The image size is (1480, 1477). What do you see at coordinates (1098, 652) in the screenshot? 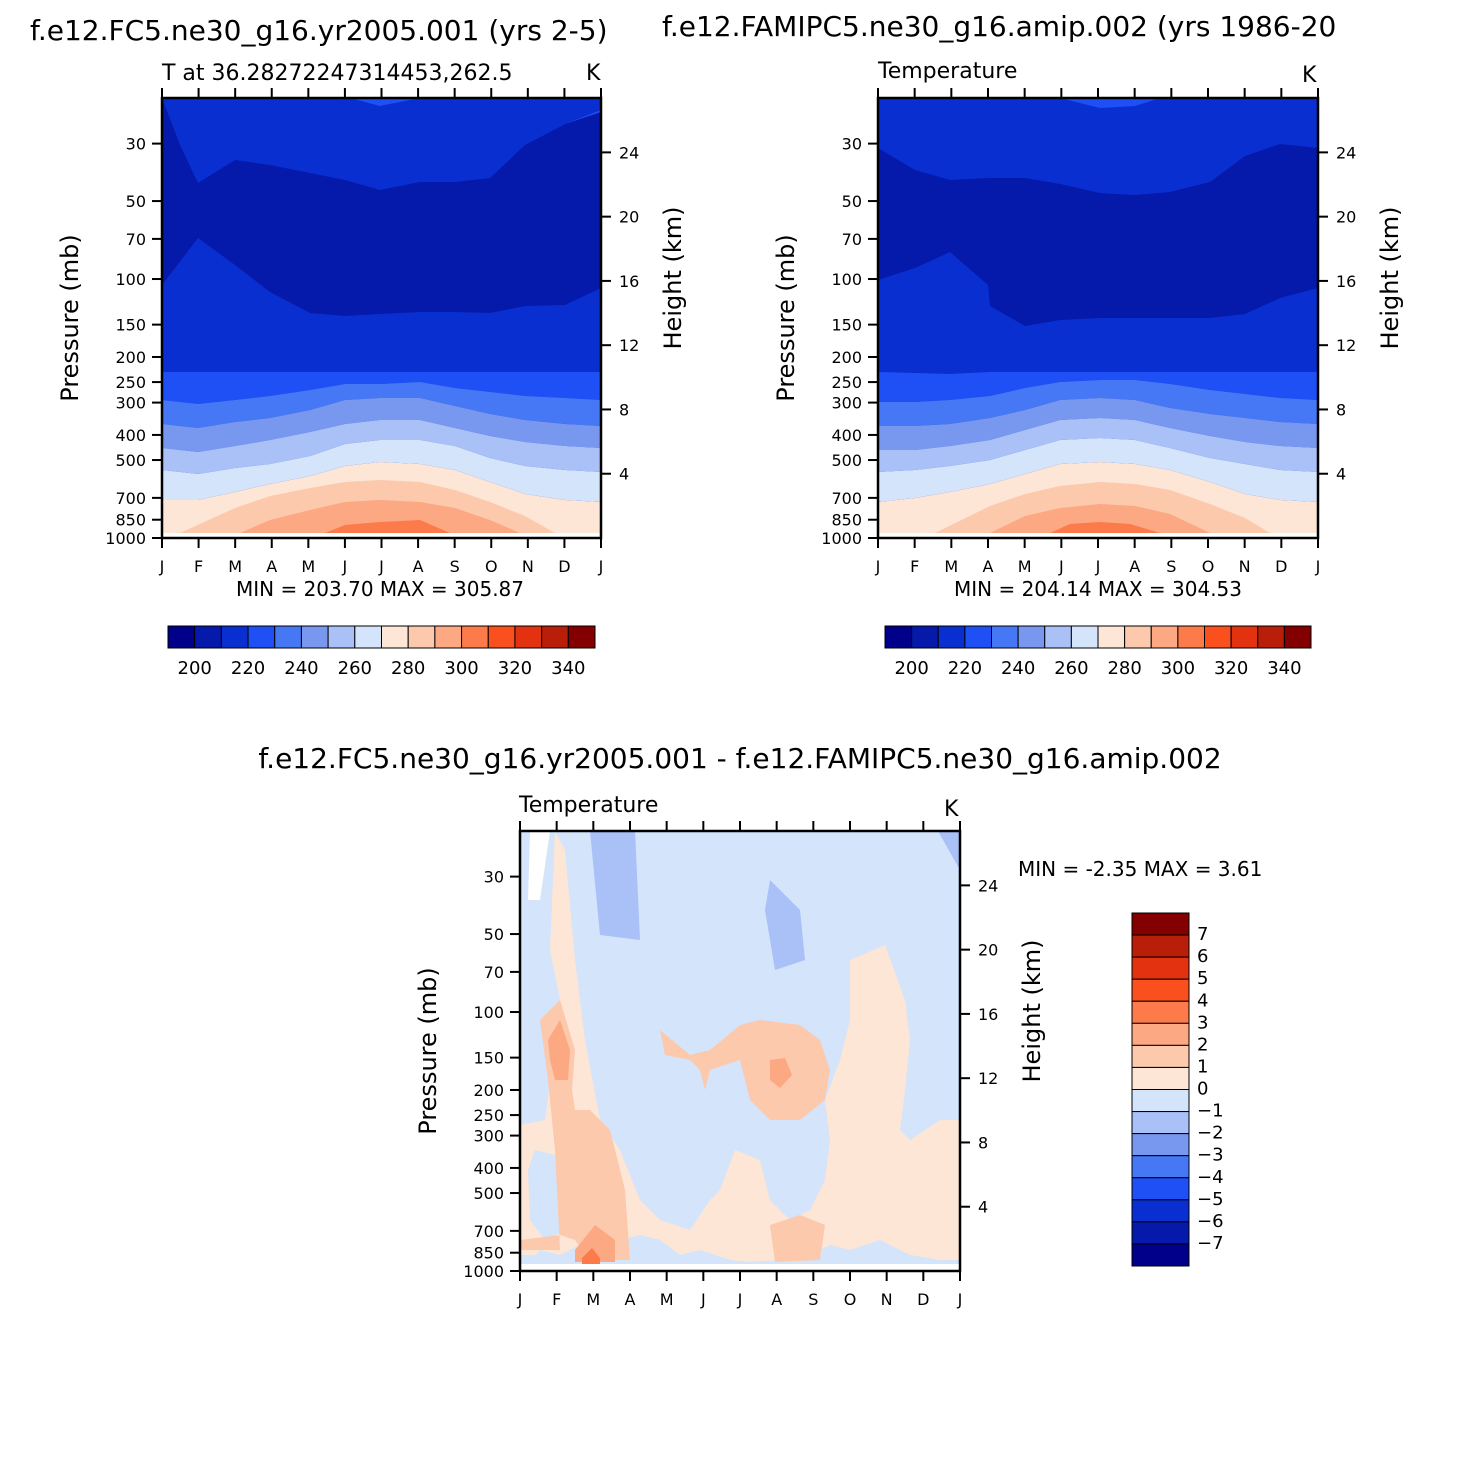
I see `panel2-colorbar: 200 220 240 260 280 300 320 340` at bounding box center [1098, 652].